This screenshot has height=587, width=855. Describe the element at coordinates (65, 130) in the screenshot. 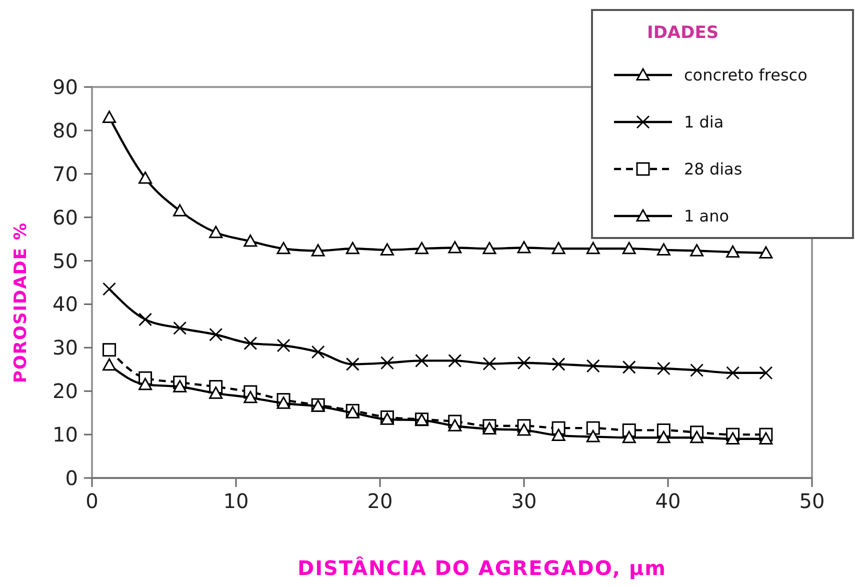

I see `y-tick-label: 80` at that location.